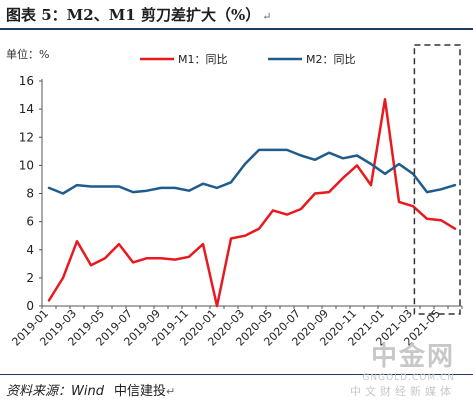  I want to click on legend: M1：同比 M2：同比, so click(248, 59).